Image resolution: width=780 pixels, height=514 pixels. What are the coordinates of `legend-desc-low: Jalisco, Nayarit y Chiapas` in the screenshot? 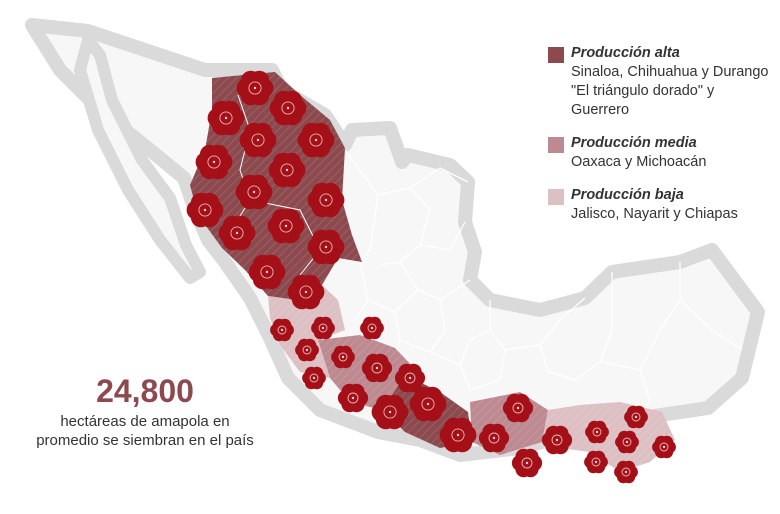 It's located at (654, 214).